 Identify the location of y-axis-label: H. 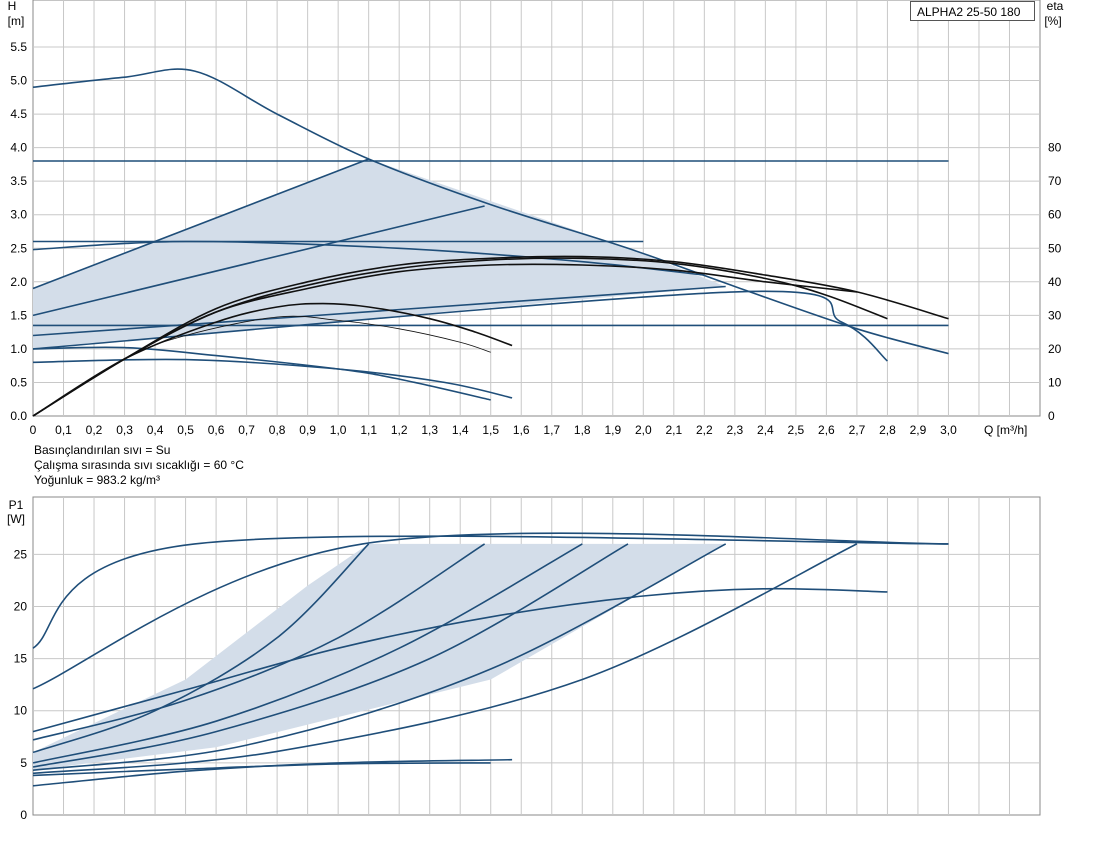
(12, 6).